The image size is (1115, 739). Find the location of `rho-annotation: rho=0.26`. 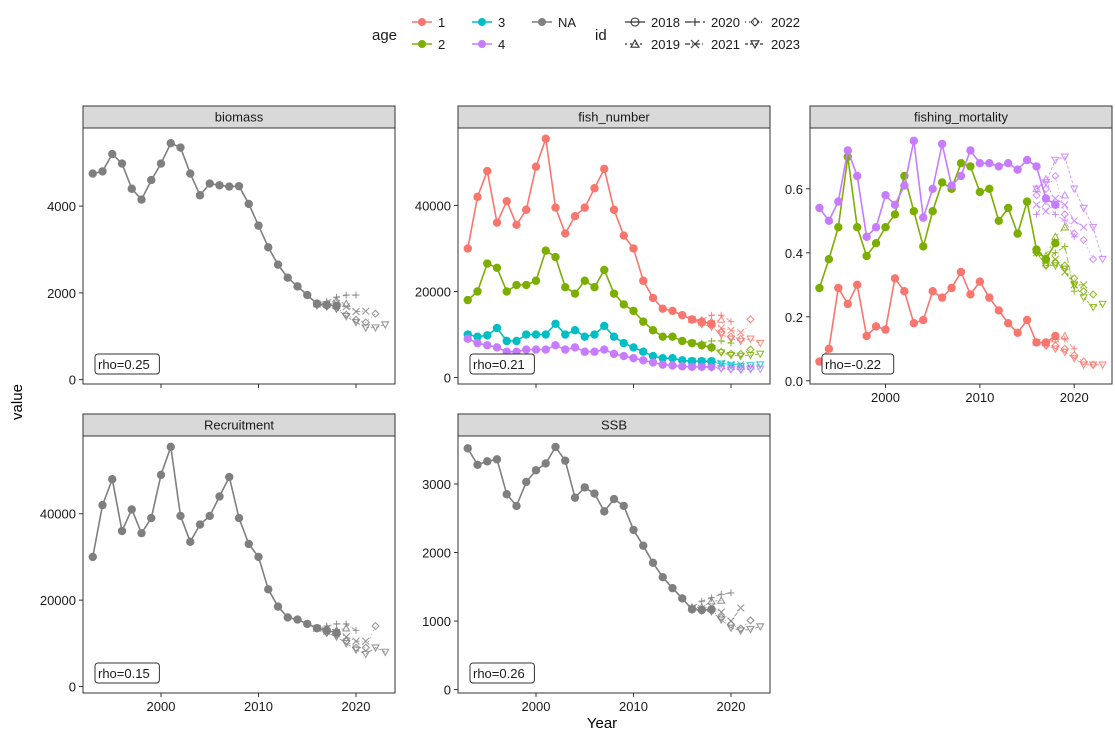

rho-annotation: rho=0.26 is located at coordinates (499, 673).